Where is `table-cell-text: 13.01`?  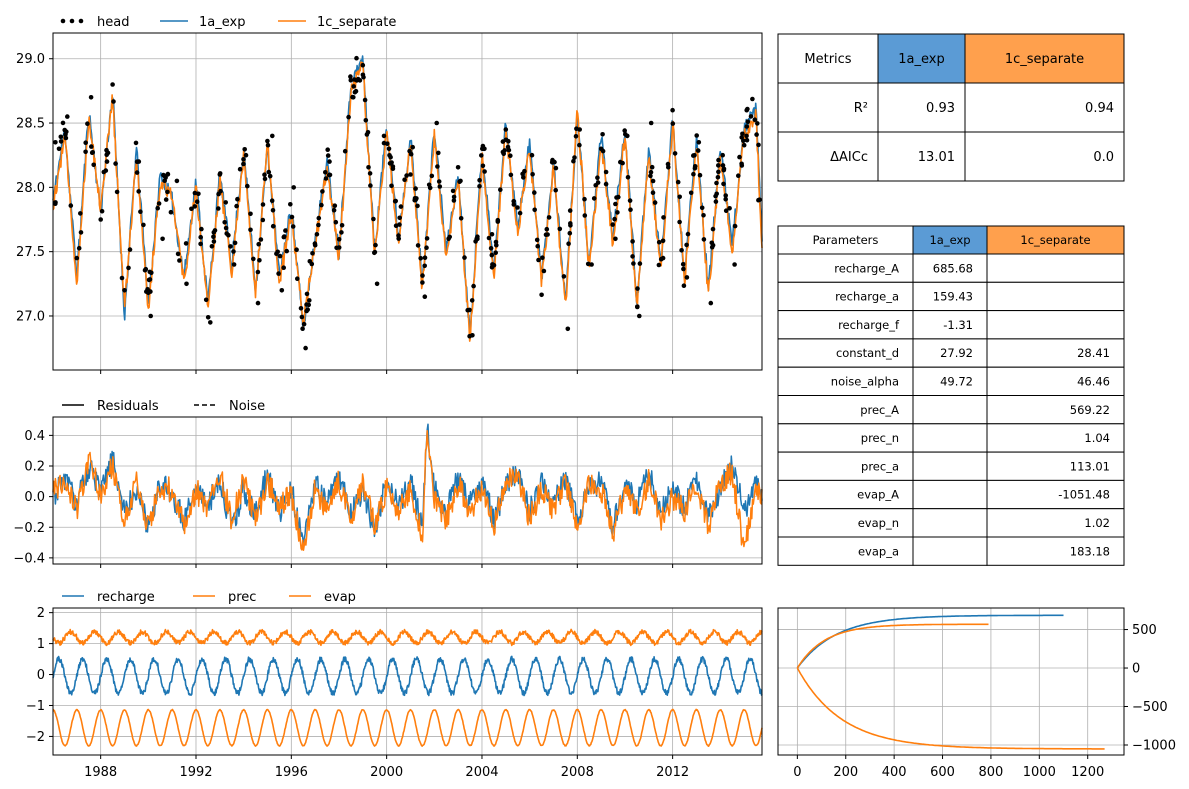 table-cell-text: 13.01 is located at coordinates (936, 157).